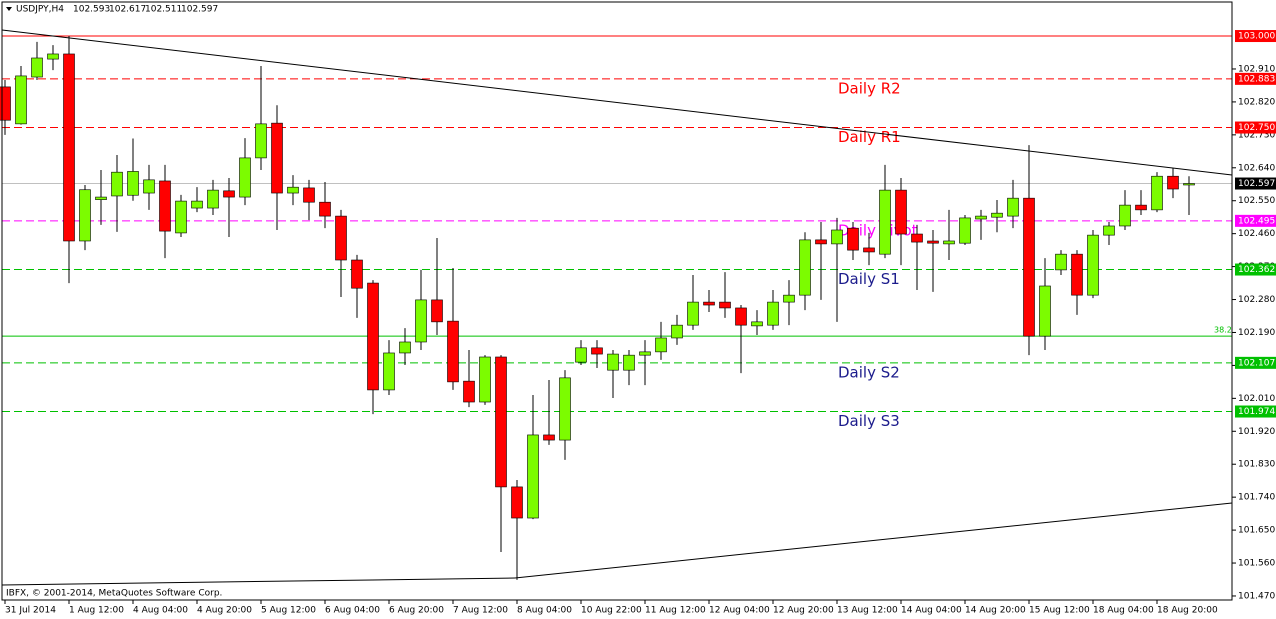 The height and width of the screenshot is (619, 1276). I want to click on y-tick-label: 101.560, so click(1256, 564).